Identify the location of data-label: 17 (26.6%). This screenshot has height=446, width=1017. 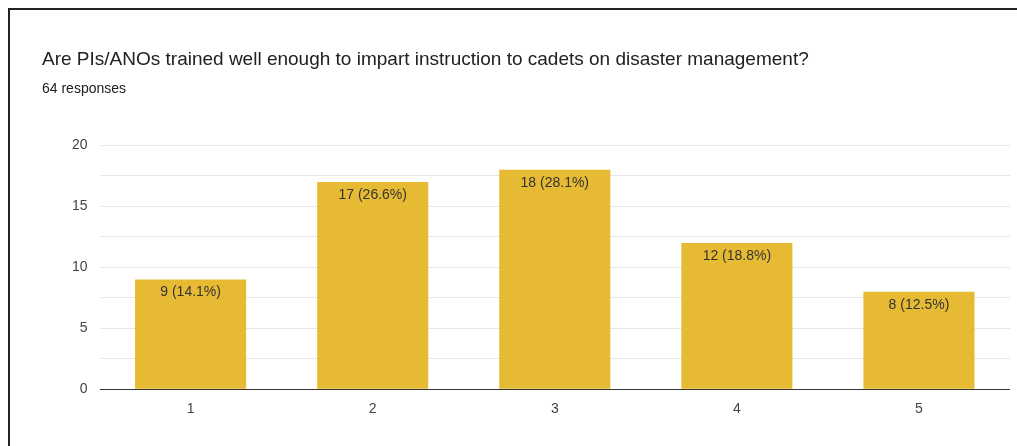
(372, 193).